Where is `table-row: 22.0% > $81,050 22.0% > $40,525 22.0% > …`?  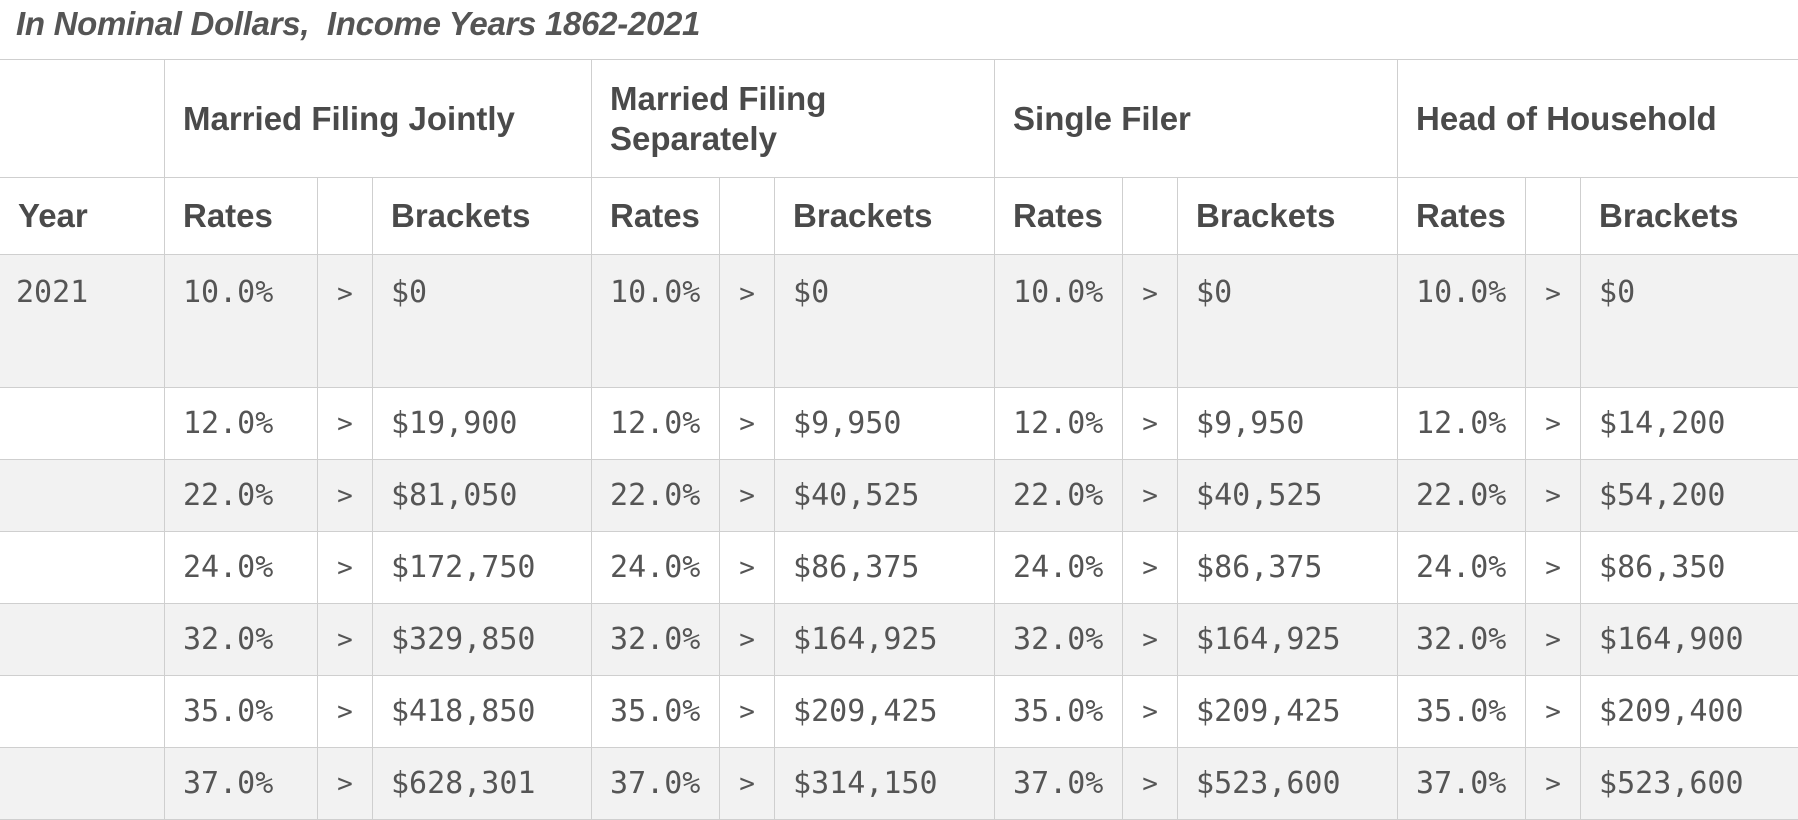 table-row: 22.0% > $81,050 22.0% > $40,525 22.0% > … is located at coordinates (899, 495).